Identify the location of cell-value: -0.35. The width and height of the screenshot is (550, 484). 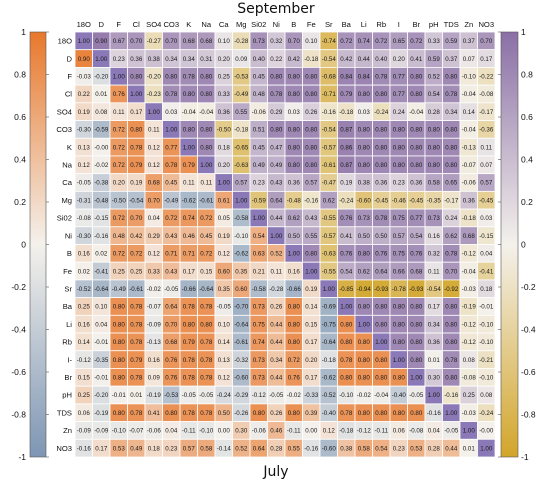
(101, 360).